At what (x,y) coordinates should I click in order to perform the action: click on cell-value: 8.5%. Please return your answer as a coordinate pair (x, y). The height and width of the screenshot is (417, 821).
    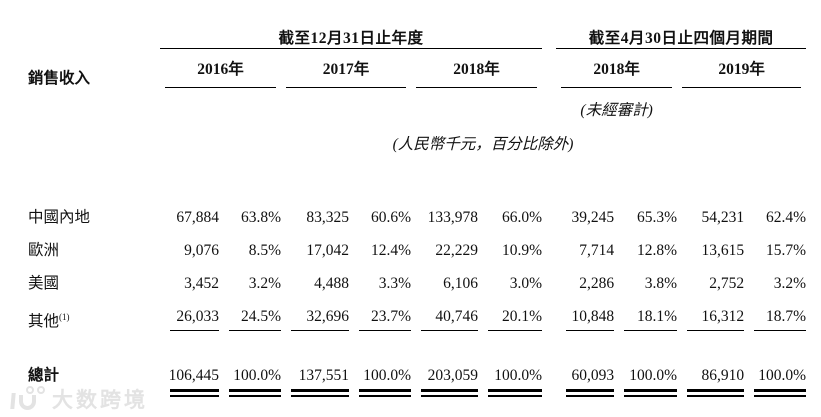
    Looking at the image, I should click on (264, 251).